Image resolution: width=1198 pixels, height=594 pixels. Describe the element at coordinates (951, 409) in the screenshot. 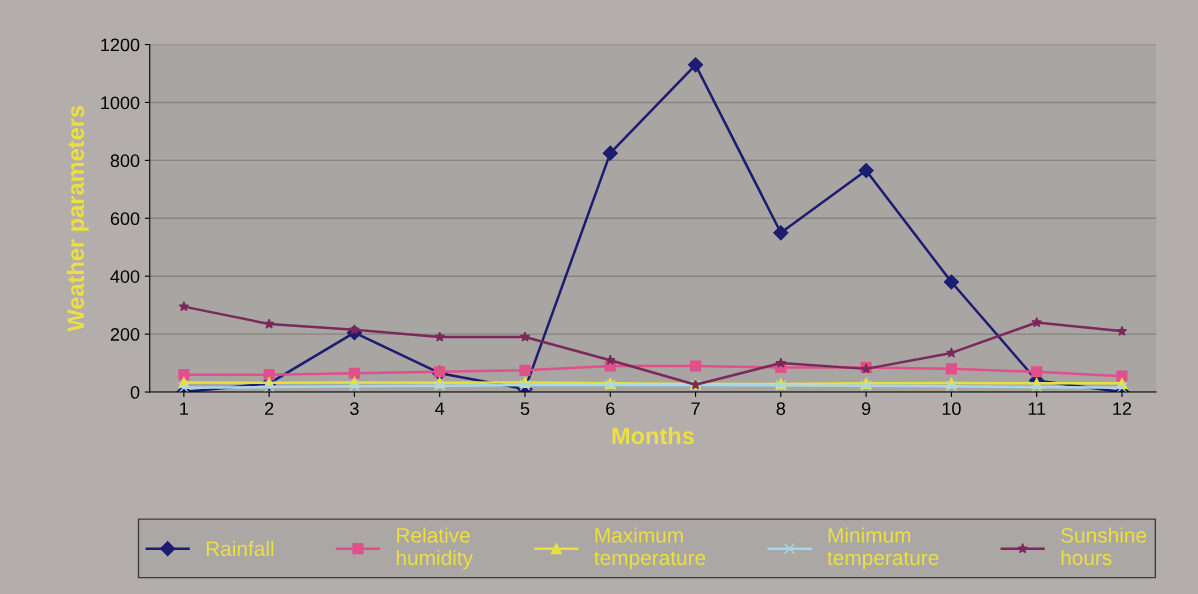

I see `x-tick-label: 10` at that location.